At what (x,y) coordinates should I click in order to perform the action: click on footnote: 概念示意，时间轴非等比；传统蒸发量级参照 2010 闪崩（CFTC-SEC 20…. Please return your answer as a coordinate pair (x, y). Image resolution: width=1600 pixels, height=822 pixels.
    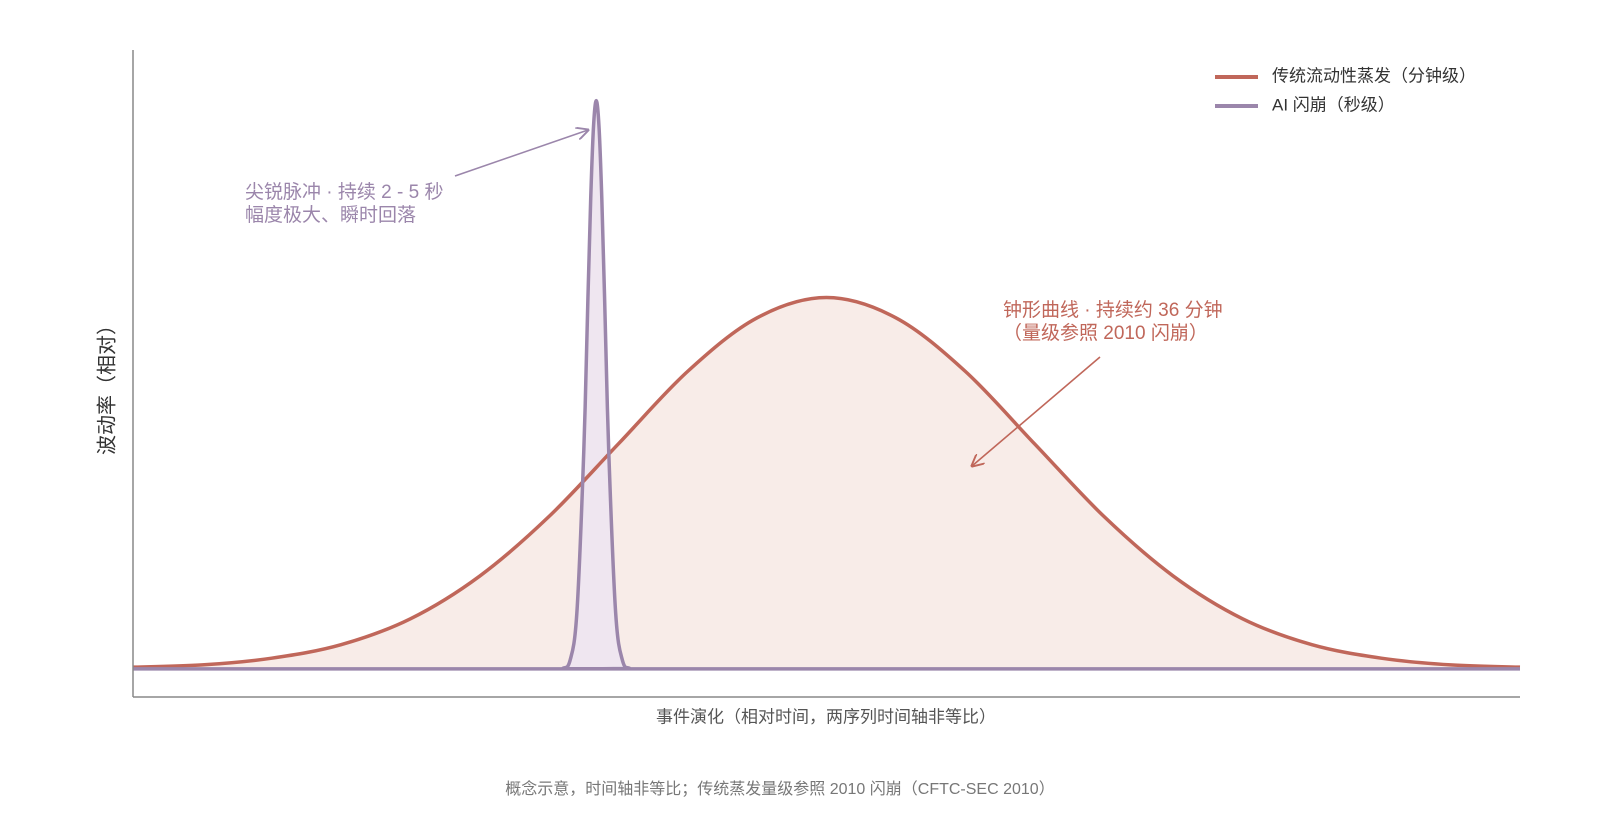
    Looking at the image, I should click on (779, 788).